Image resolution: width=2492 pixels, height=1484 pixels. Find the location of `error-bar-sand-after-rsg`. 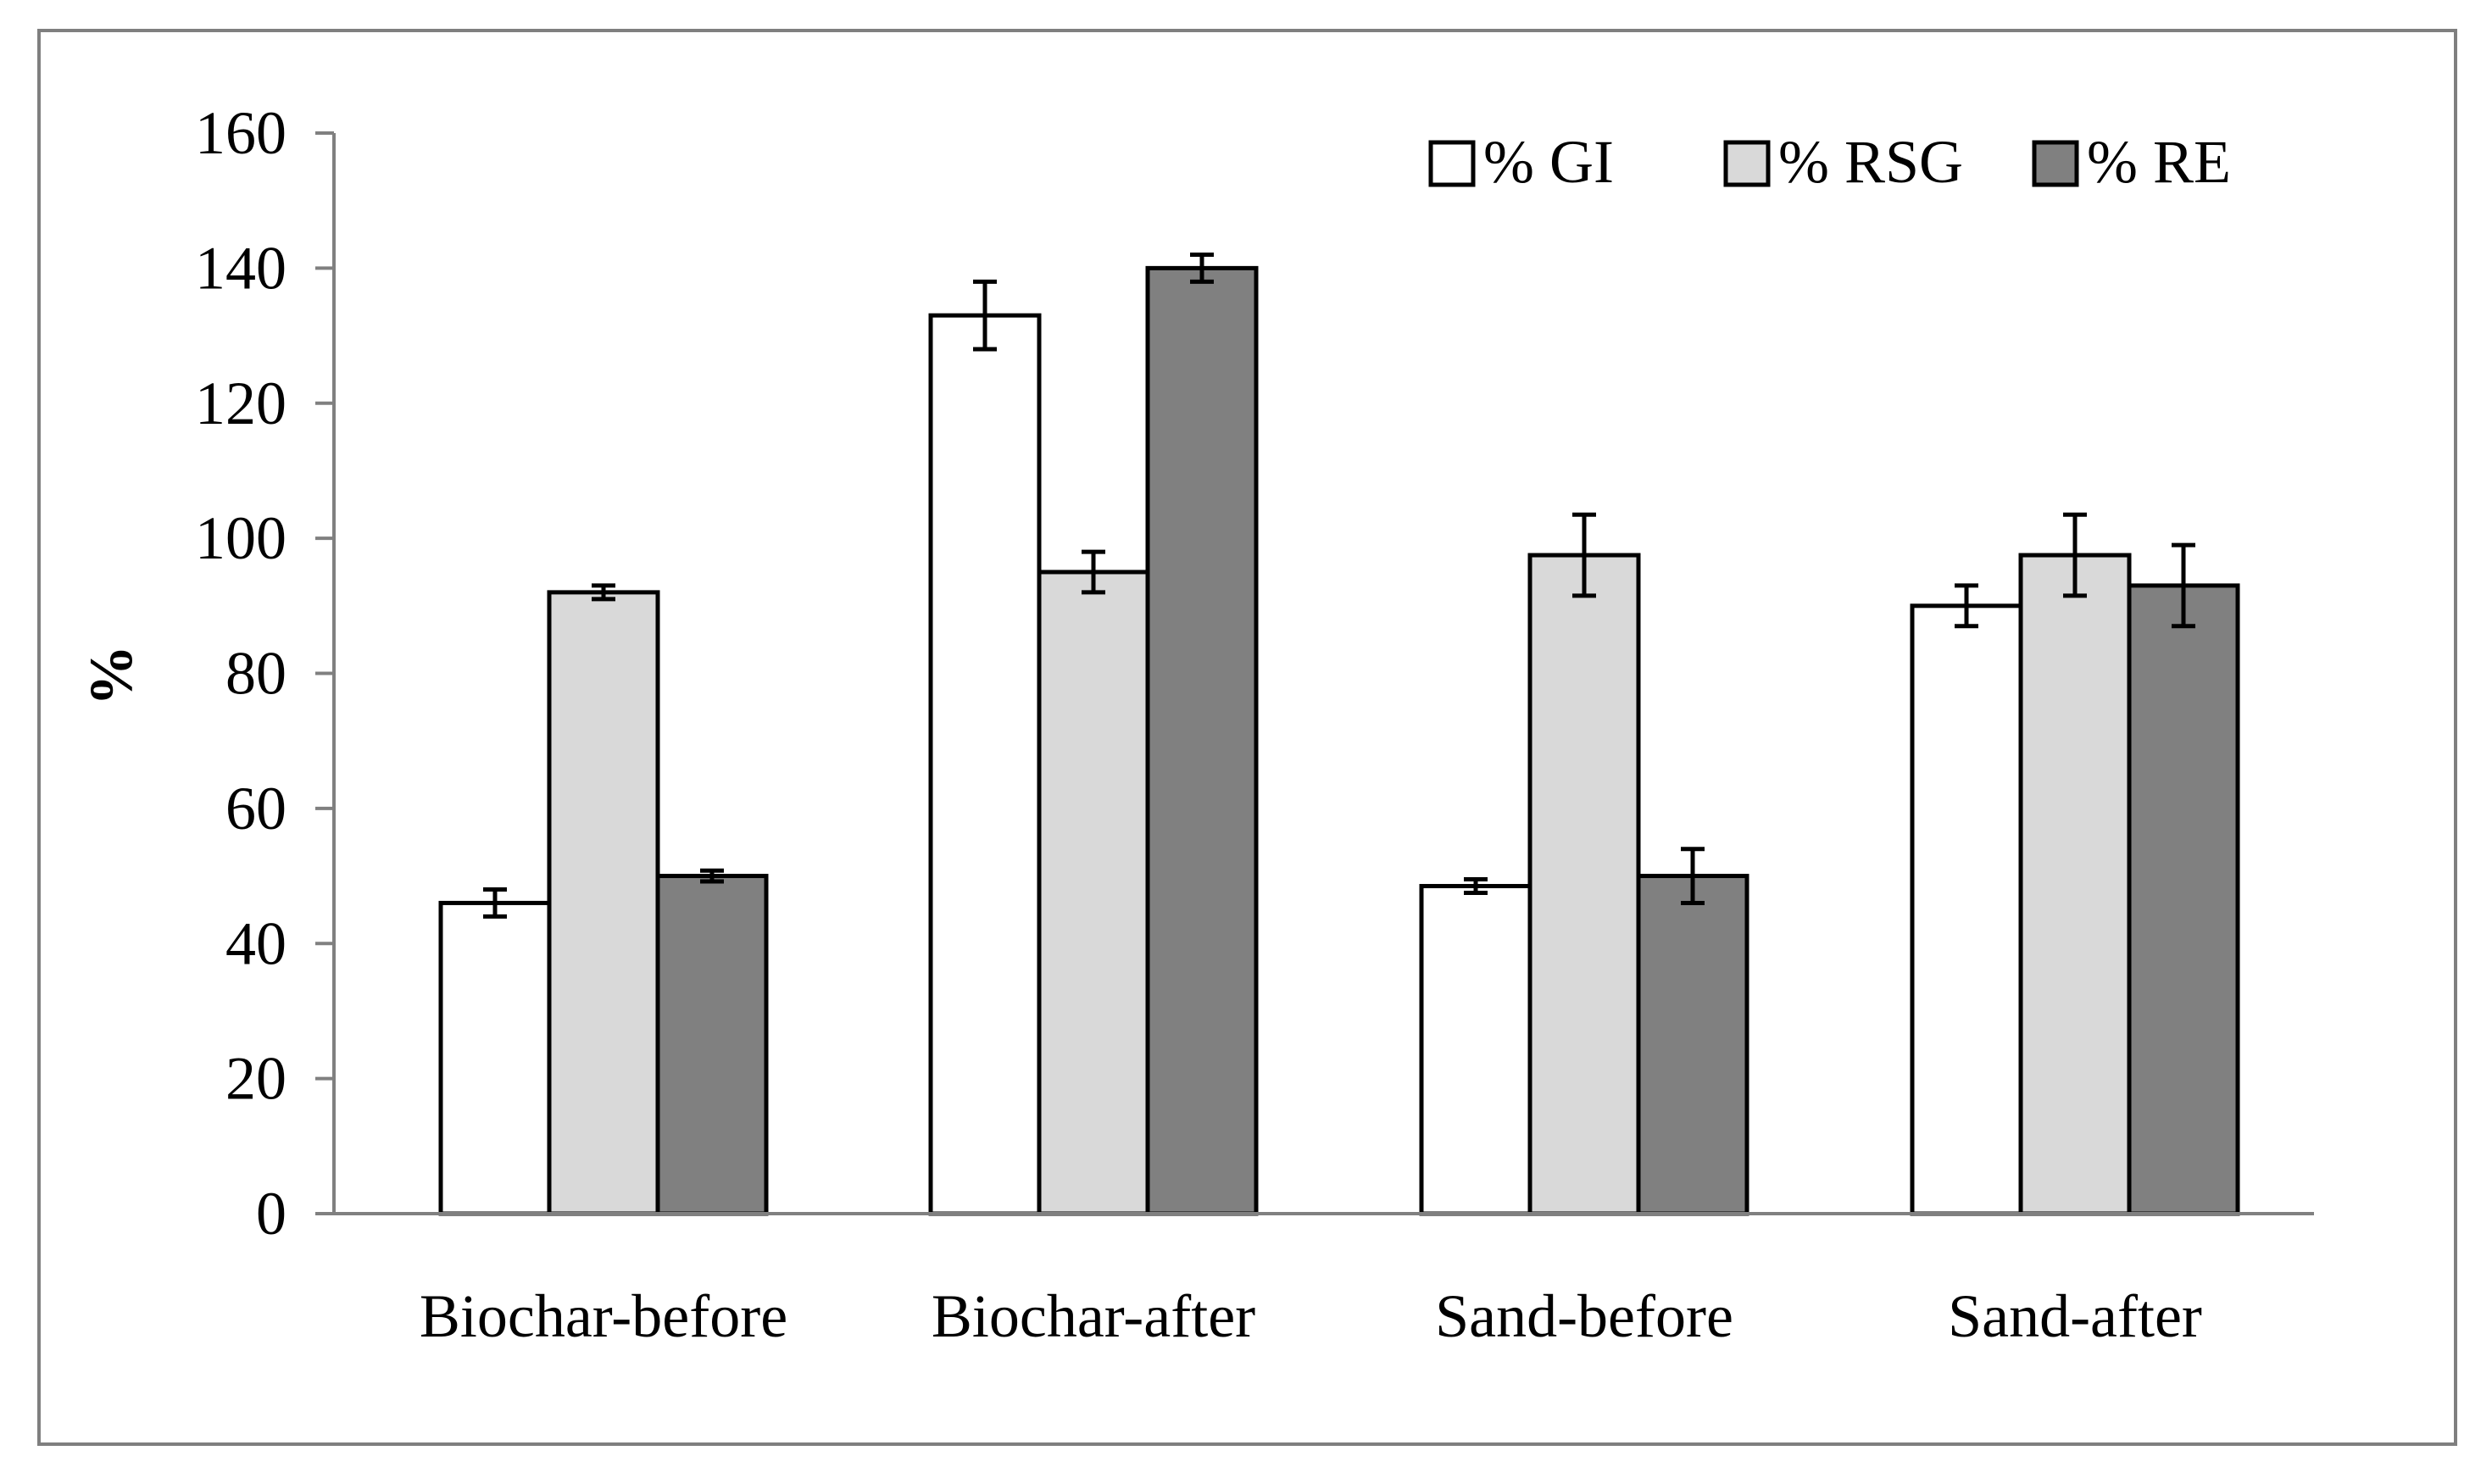

error-bar-sand-after-rsg is located at coordinates (2075, 555).